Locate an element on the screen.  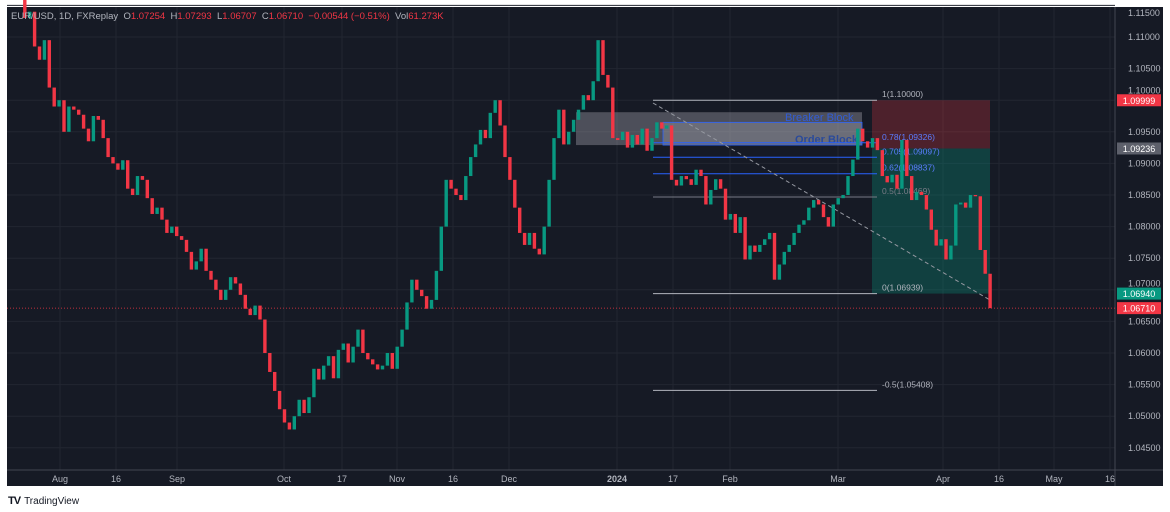
x-tick-label: 2024 is located at coordinates (617, 479).